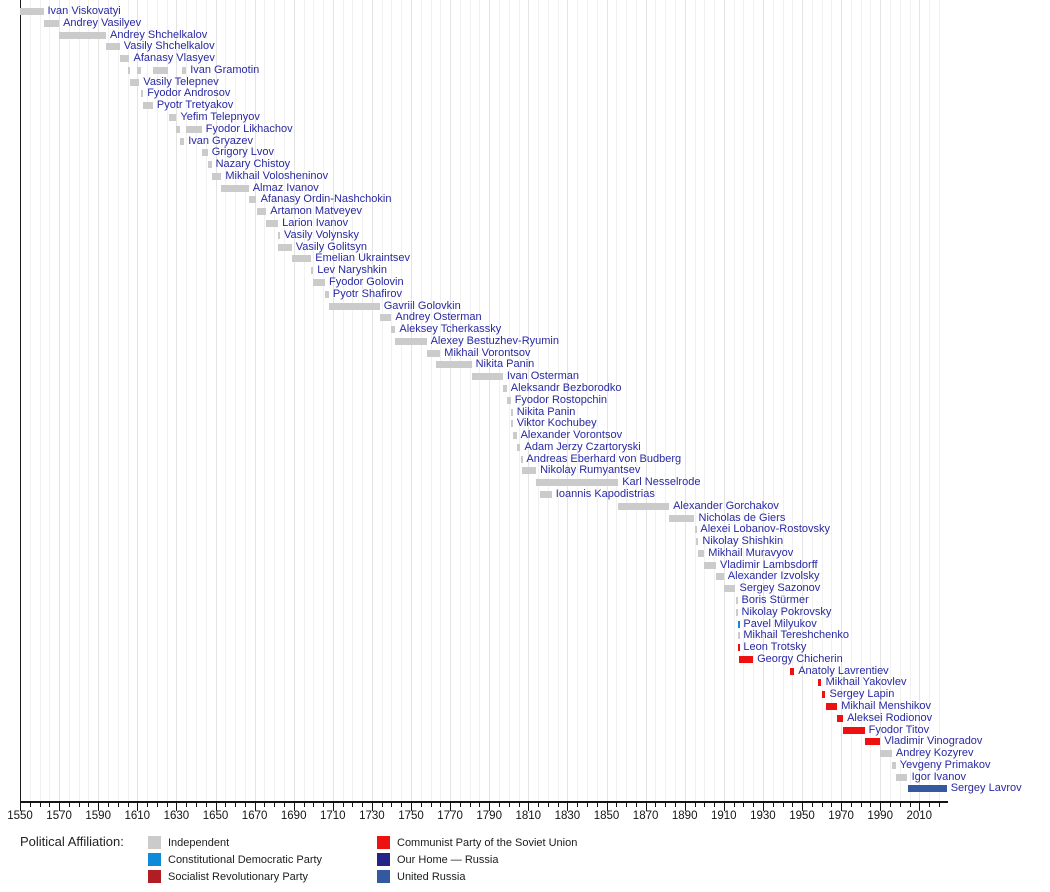  I want to click on minister-label: Anatoly Lavrentiev, so click(843, 671).